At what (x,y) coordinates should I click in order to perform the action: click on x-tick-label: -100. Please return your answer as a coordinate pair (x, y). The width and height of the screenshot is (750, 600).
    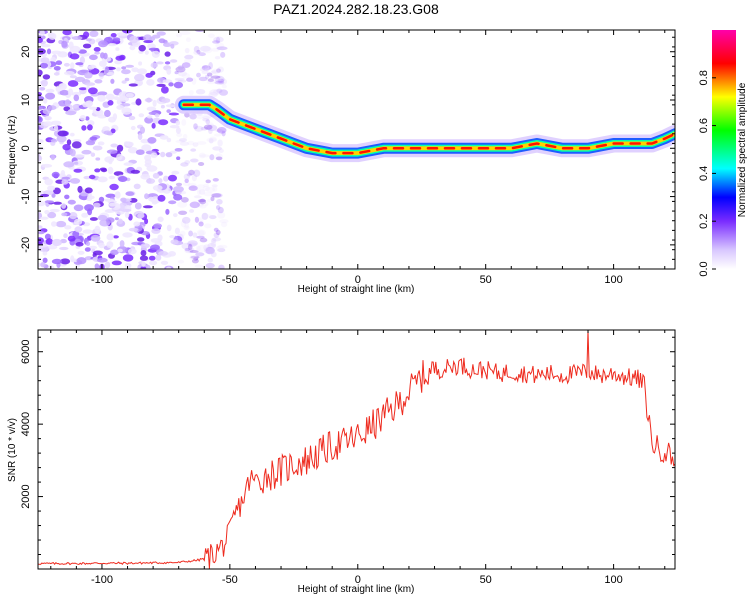
    Looking at the image, I should click on (102, 580).